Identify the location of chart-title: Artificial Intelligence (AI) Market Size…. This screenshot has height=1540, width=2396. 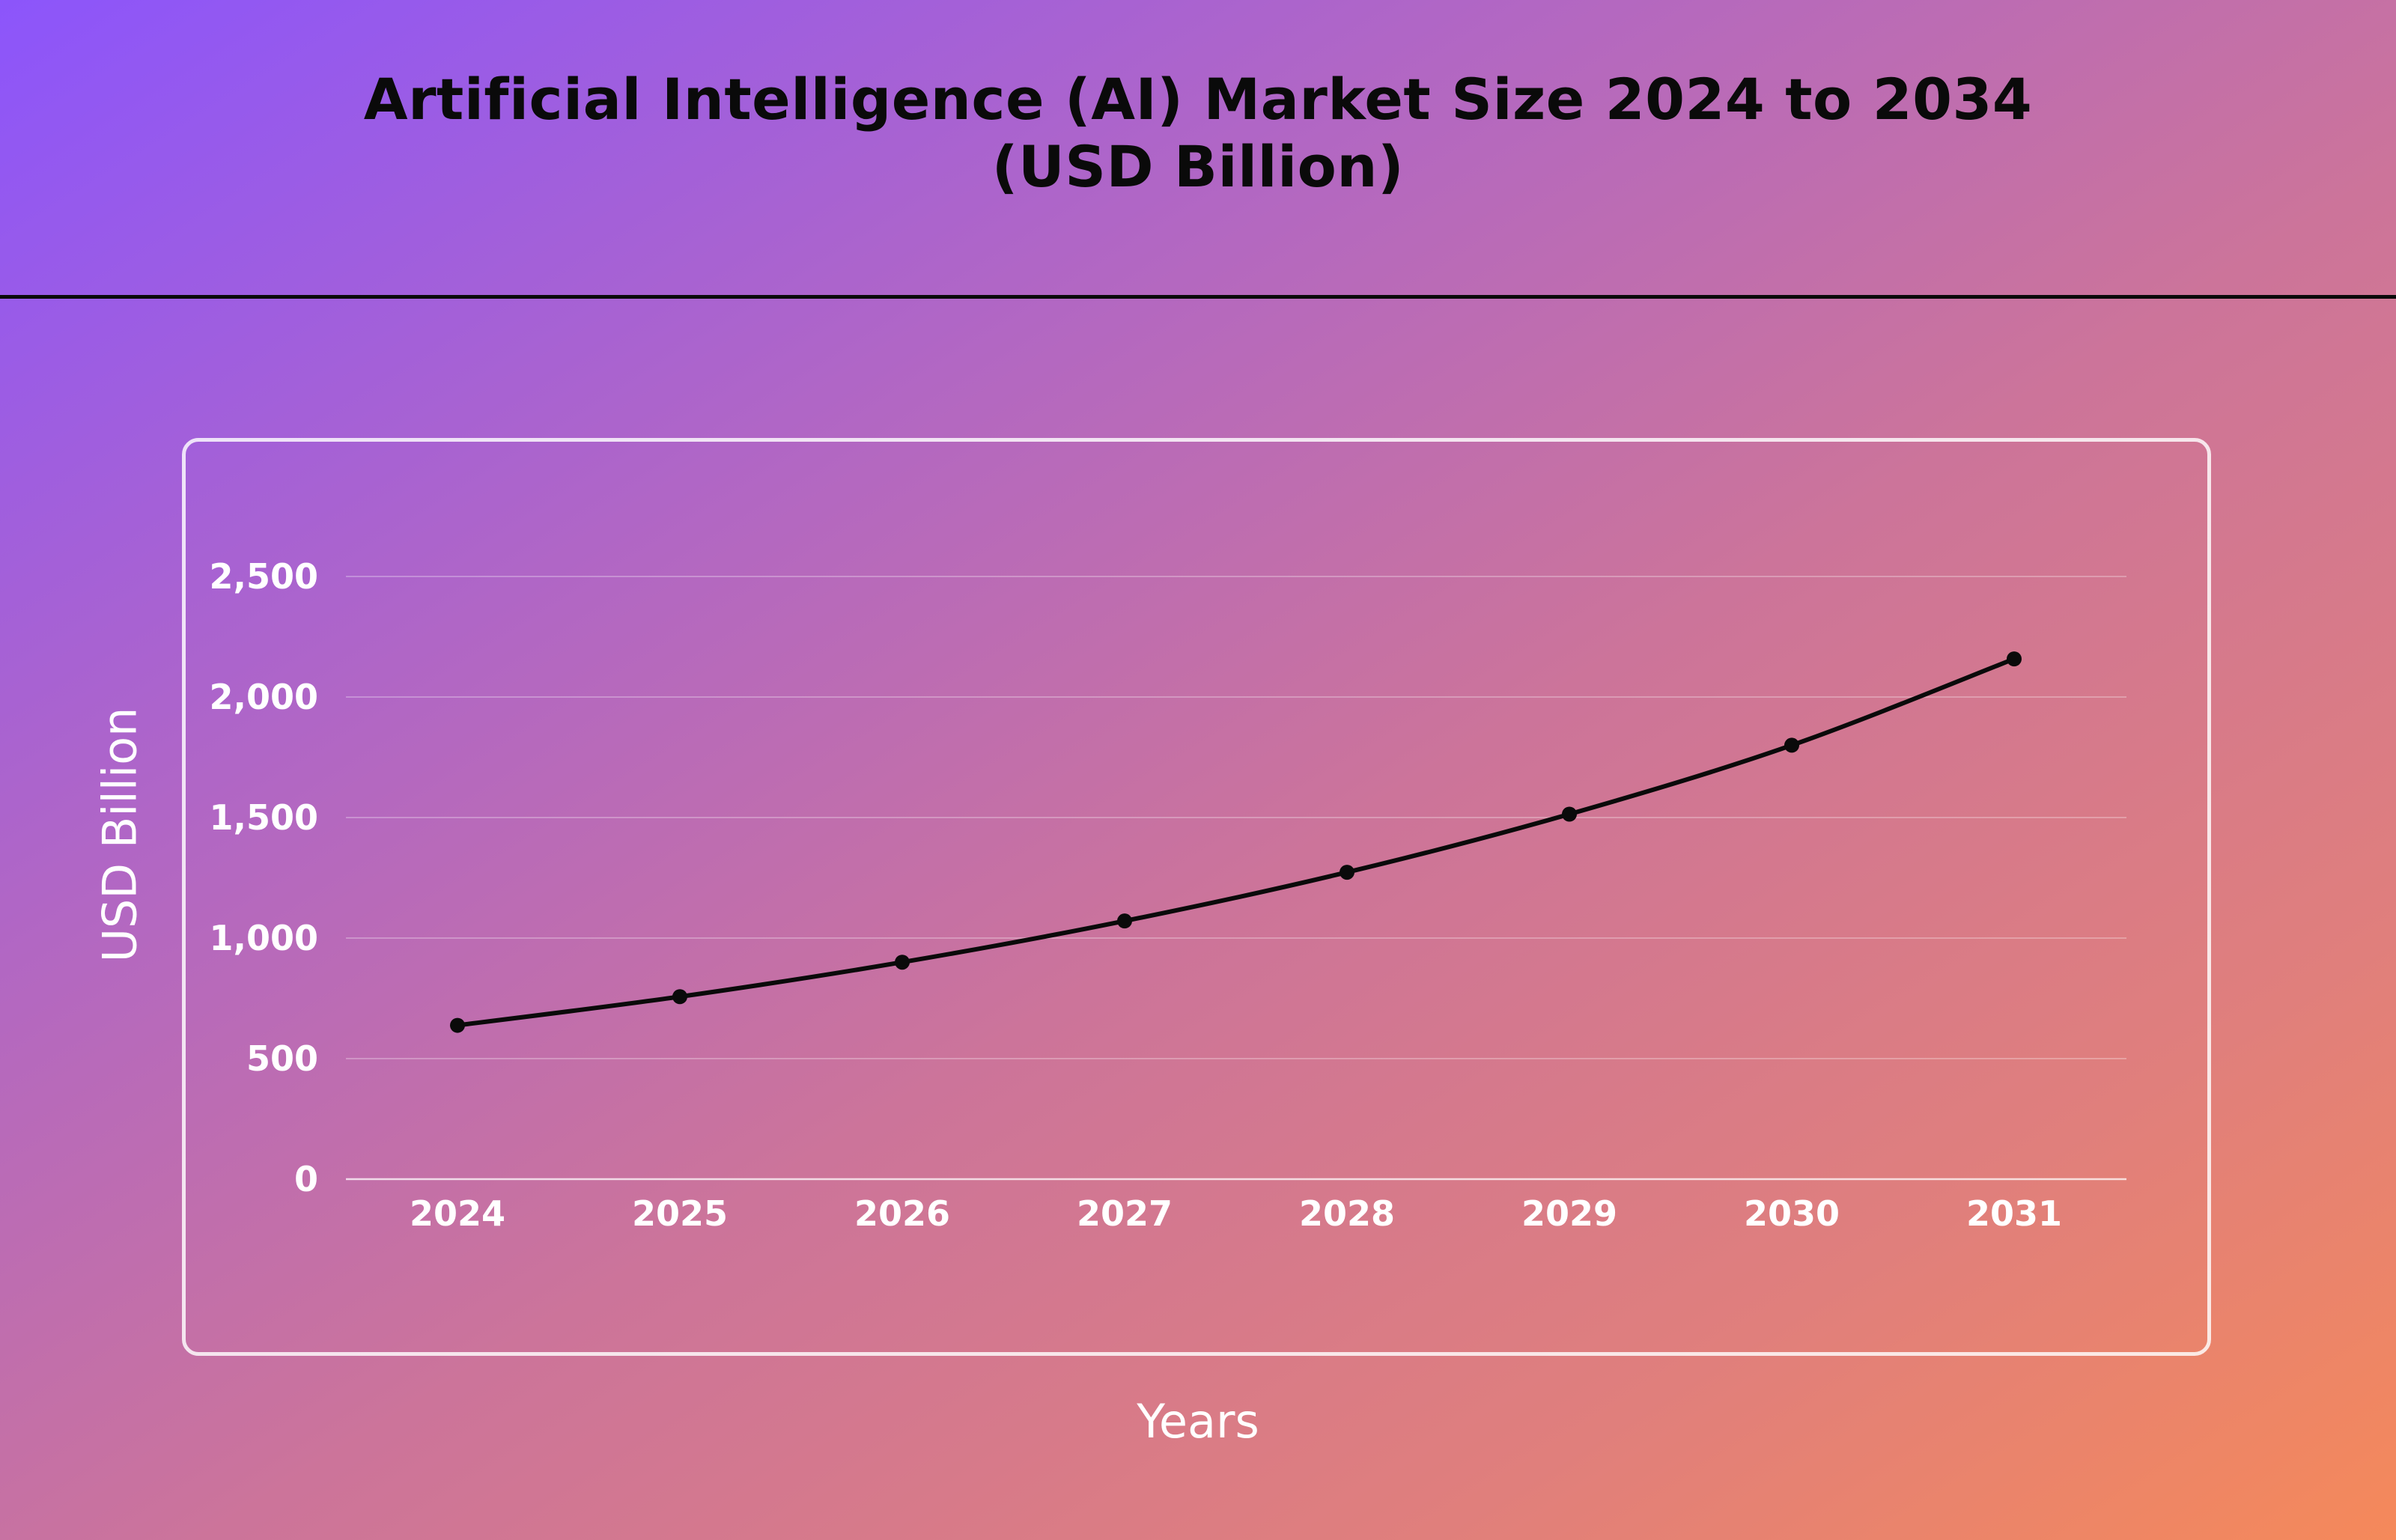
(1198, 133).